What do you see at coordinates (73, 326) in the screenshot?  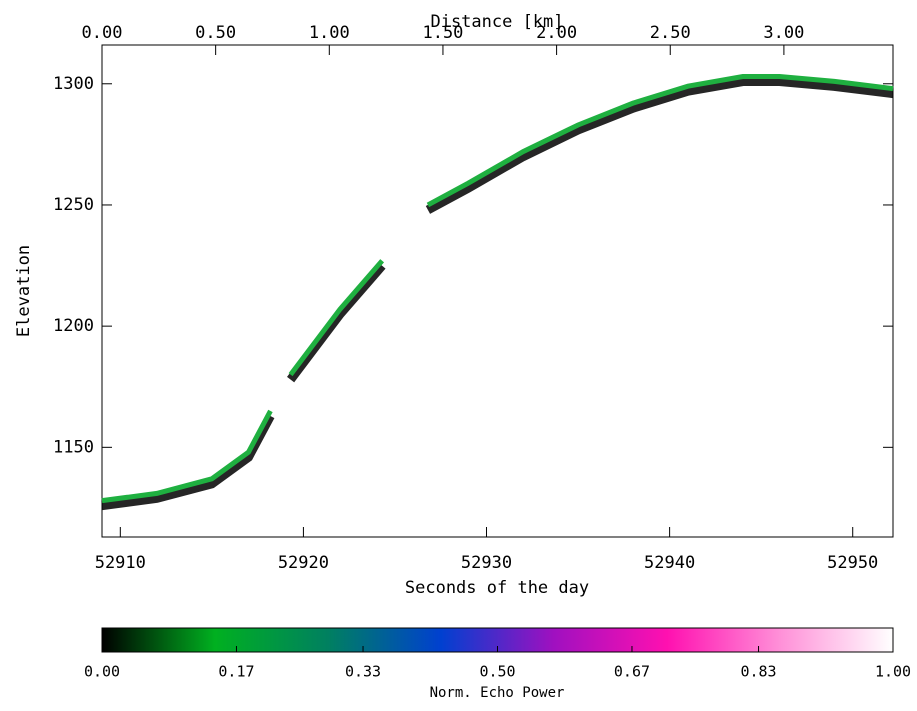 I see `y-tick-label: 1200` at bounding box center [73, 326].